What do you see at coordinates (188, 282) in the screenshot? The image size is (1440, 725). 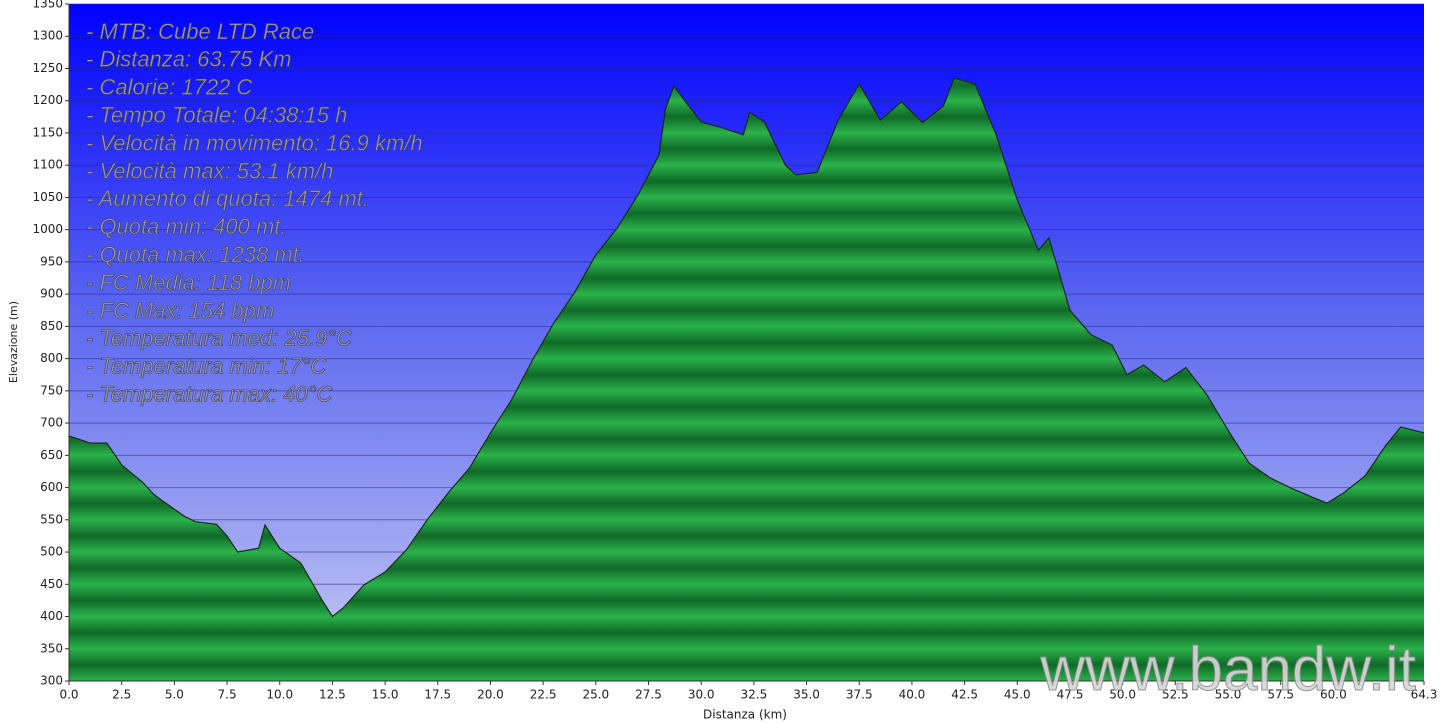 I see `stat-annotation: - FC Media: 118 bpm` at bounding box center [188, 282].